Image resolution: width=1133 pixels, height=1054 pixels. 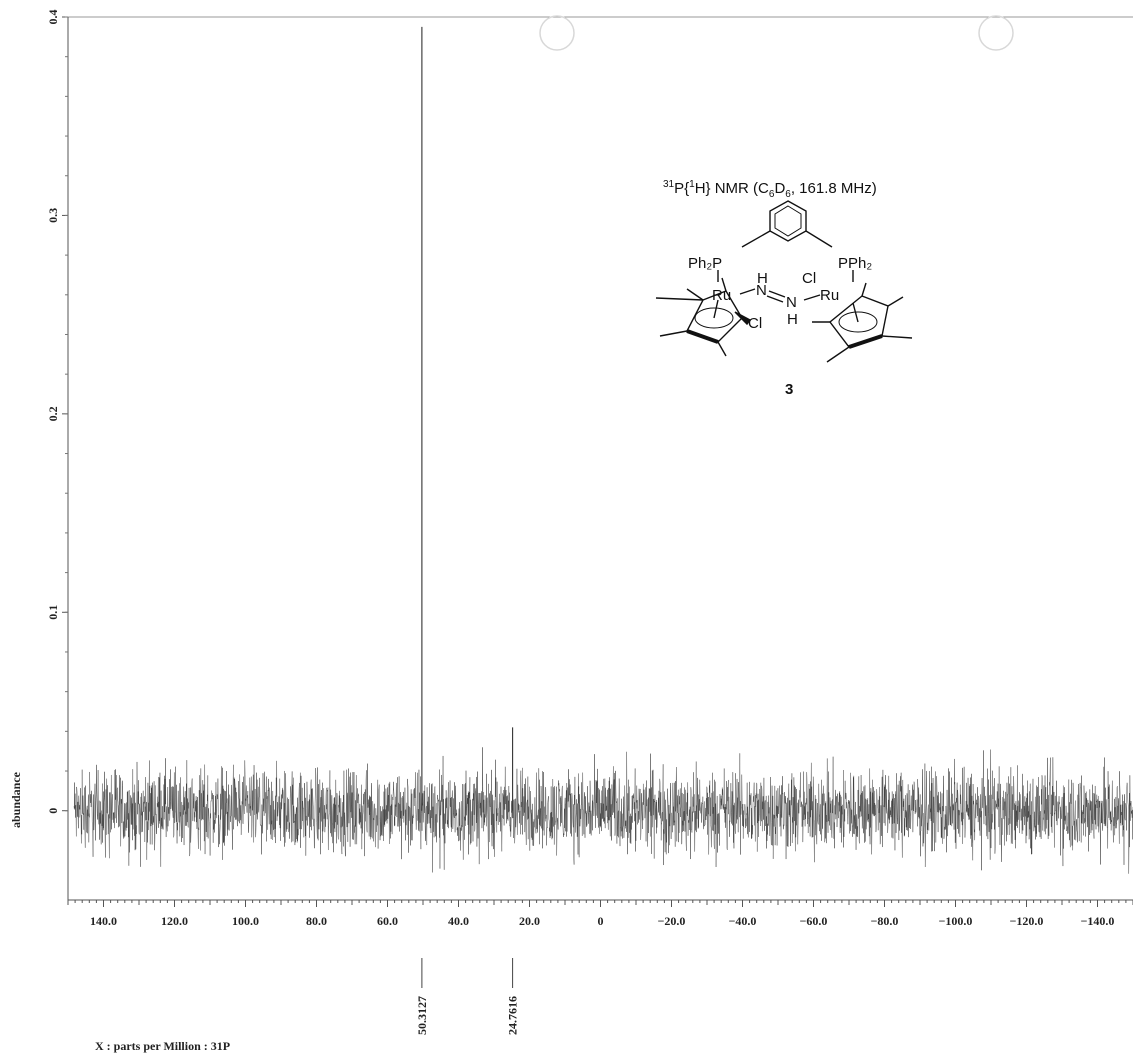 I want to click on peak-markers: 50.3127 24.7616, so click(x=467, y=996).